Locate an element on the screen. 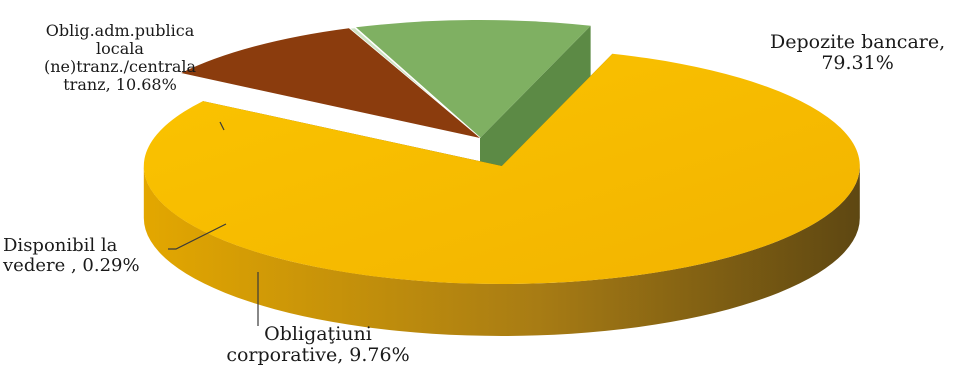 The image size is (967, 378). slice-oblig-adm-publica-locala-ne-tranz-centrala-tranz is located at coordinates (473, 105).